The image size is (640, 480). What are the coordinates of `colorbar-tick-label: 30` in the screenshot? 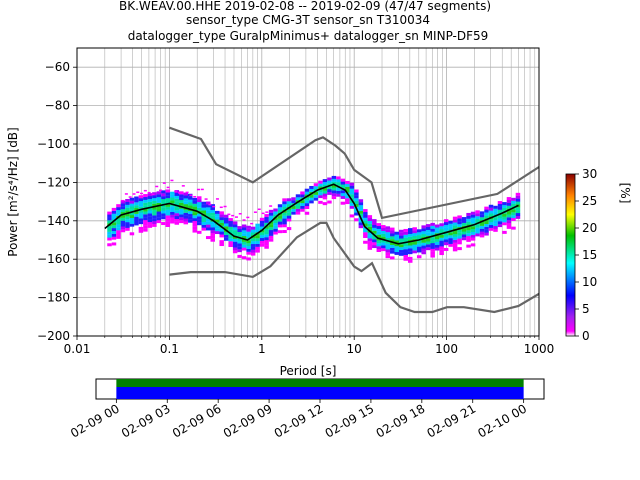 It's located at (589, 174).